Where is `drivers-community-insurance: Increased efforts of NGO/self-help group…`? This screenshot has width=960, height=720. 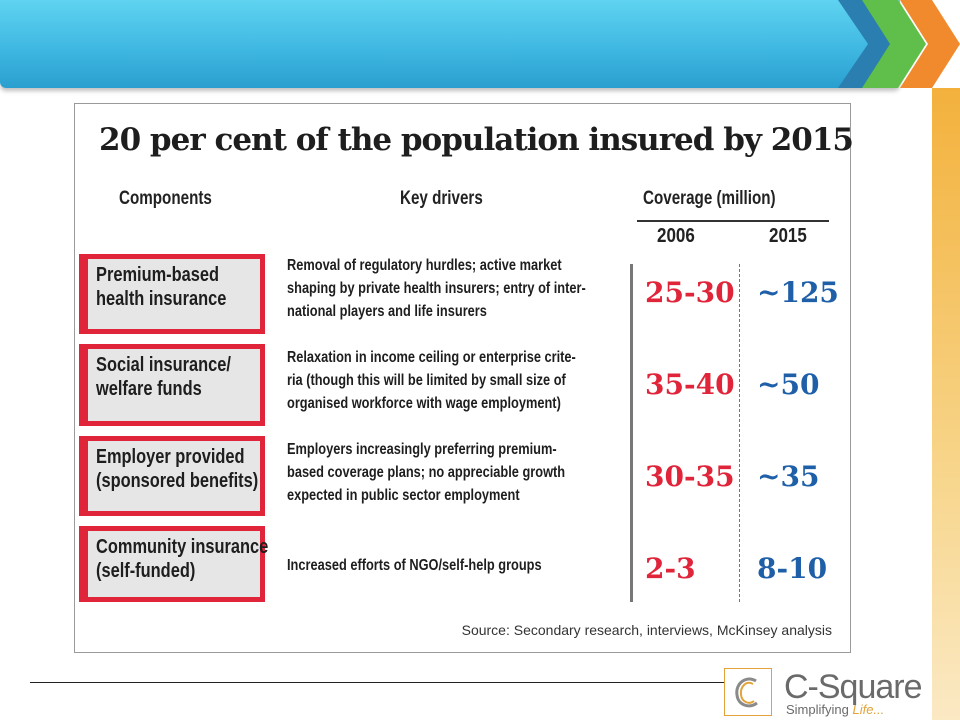
drivers-community-insurance: Increased efforts of NGO/self-help group… is located at coordinates (497, 565).